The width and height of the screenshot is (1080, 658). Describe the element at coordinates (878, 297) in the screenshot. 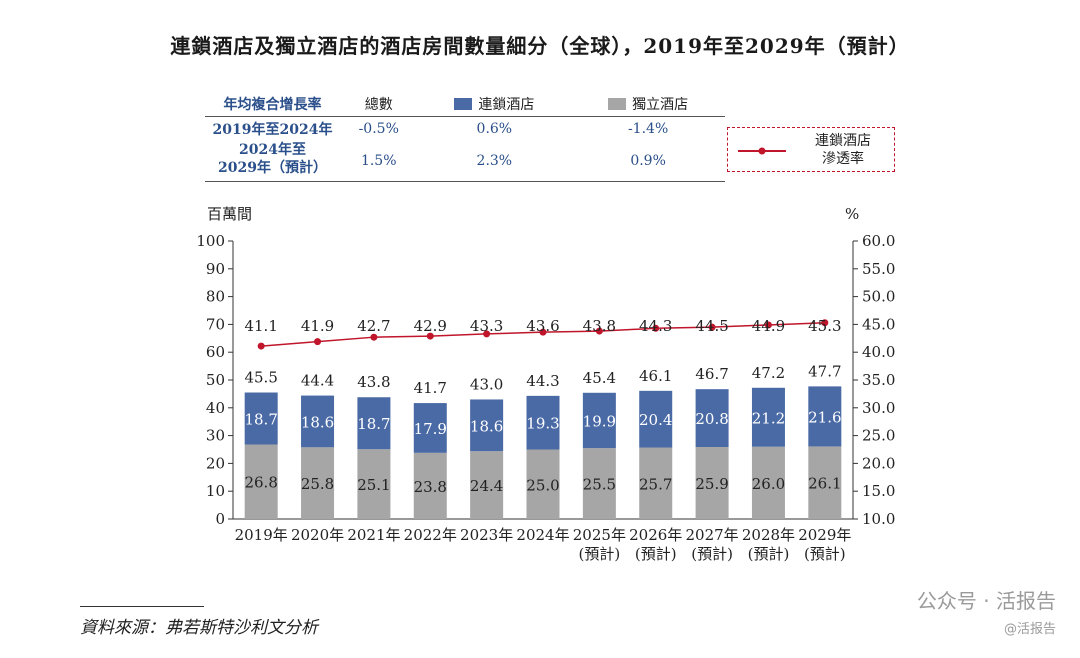

I see `right-tick-label: 50.0` at that location.